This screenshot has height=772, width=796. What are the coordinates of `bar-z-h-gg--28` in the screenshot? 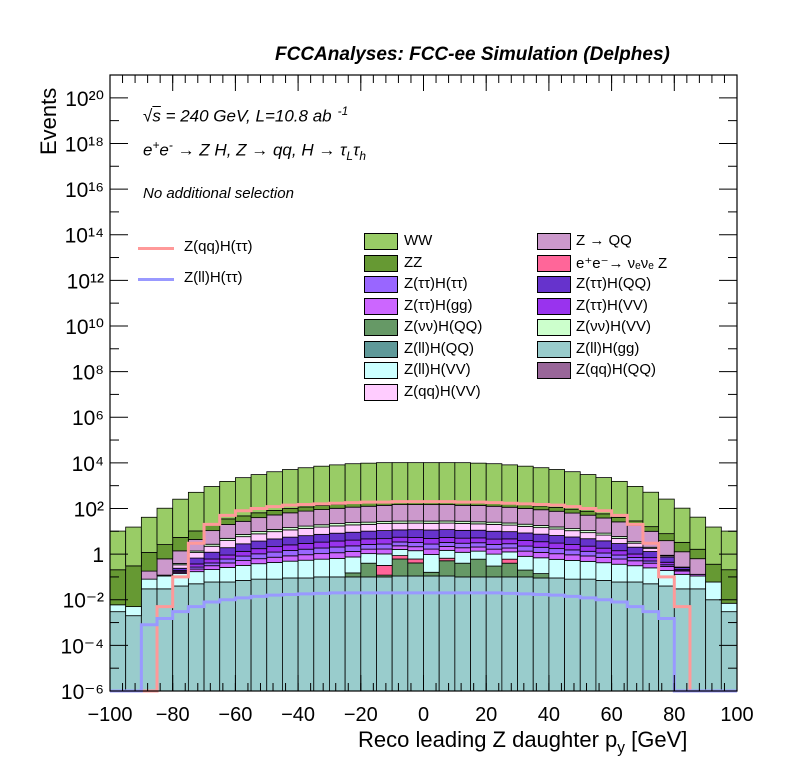 It's located at (556, 556).